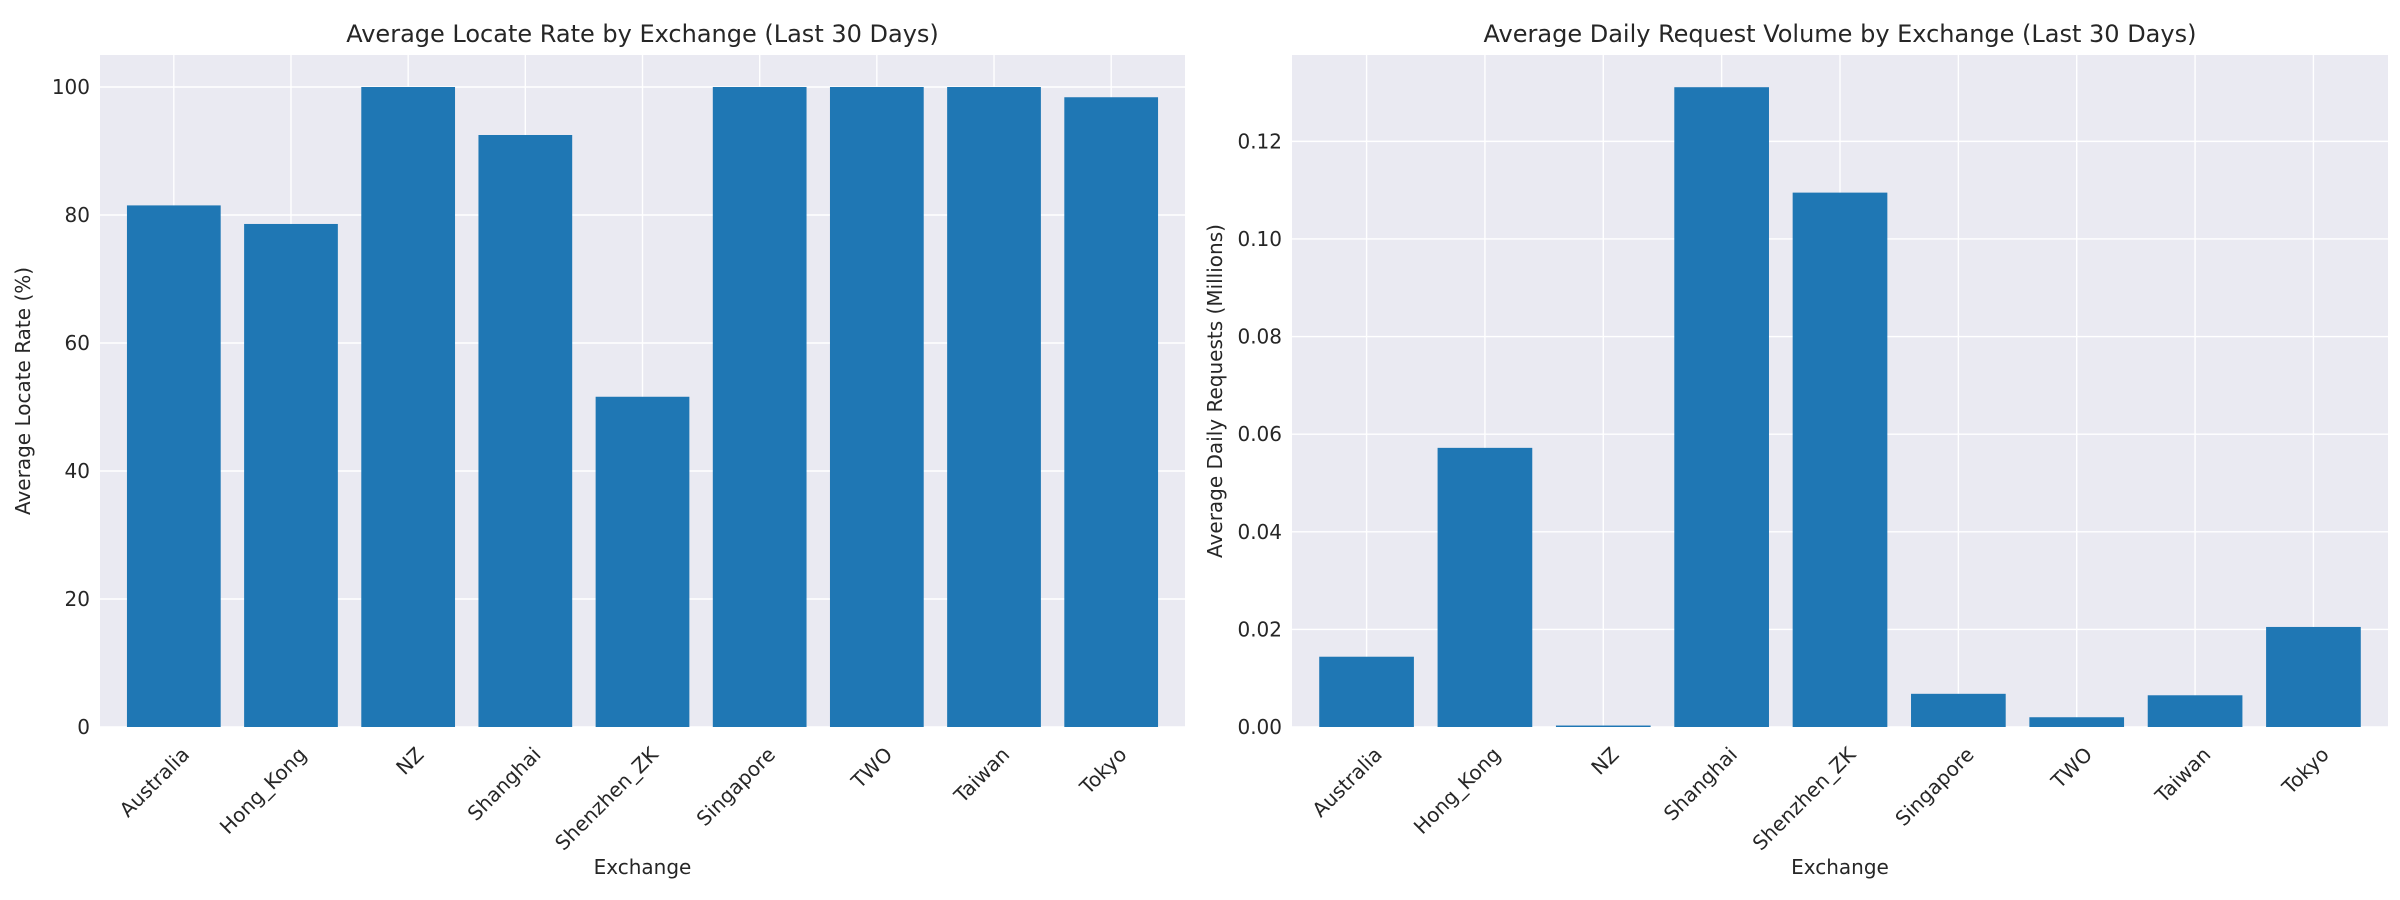 This screenshot has width=2400, height=900. What do you see at coordinates (1259, 727) in the screenshot?
I see `y-tick-label: 0.00` at bounding box center [1259, 727].